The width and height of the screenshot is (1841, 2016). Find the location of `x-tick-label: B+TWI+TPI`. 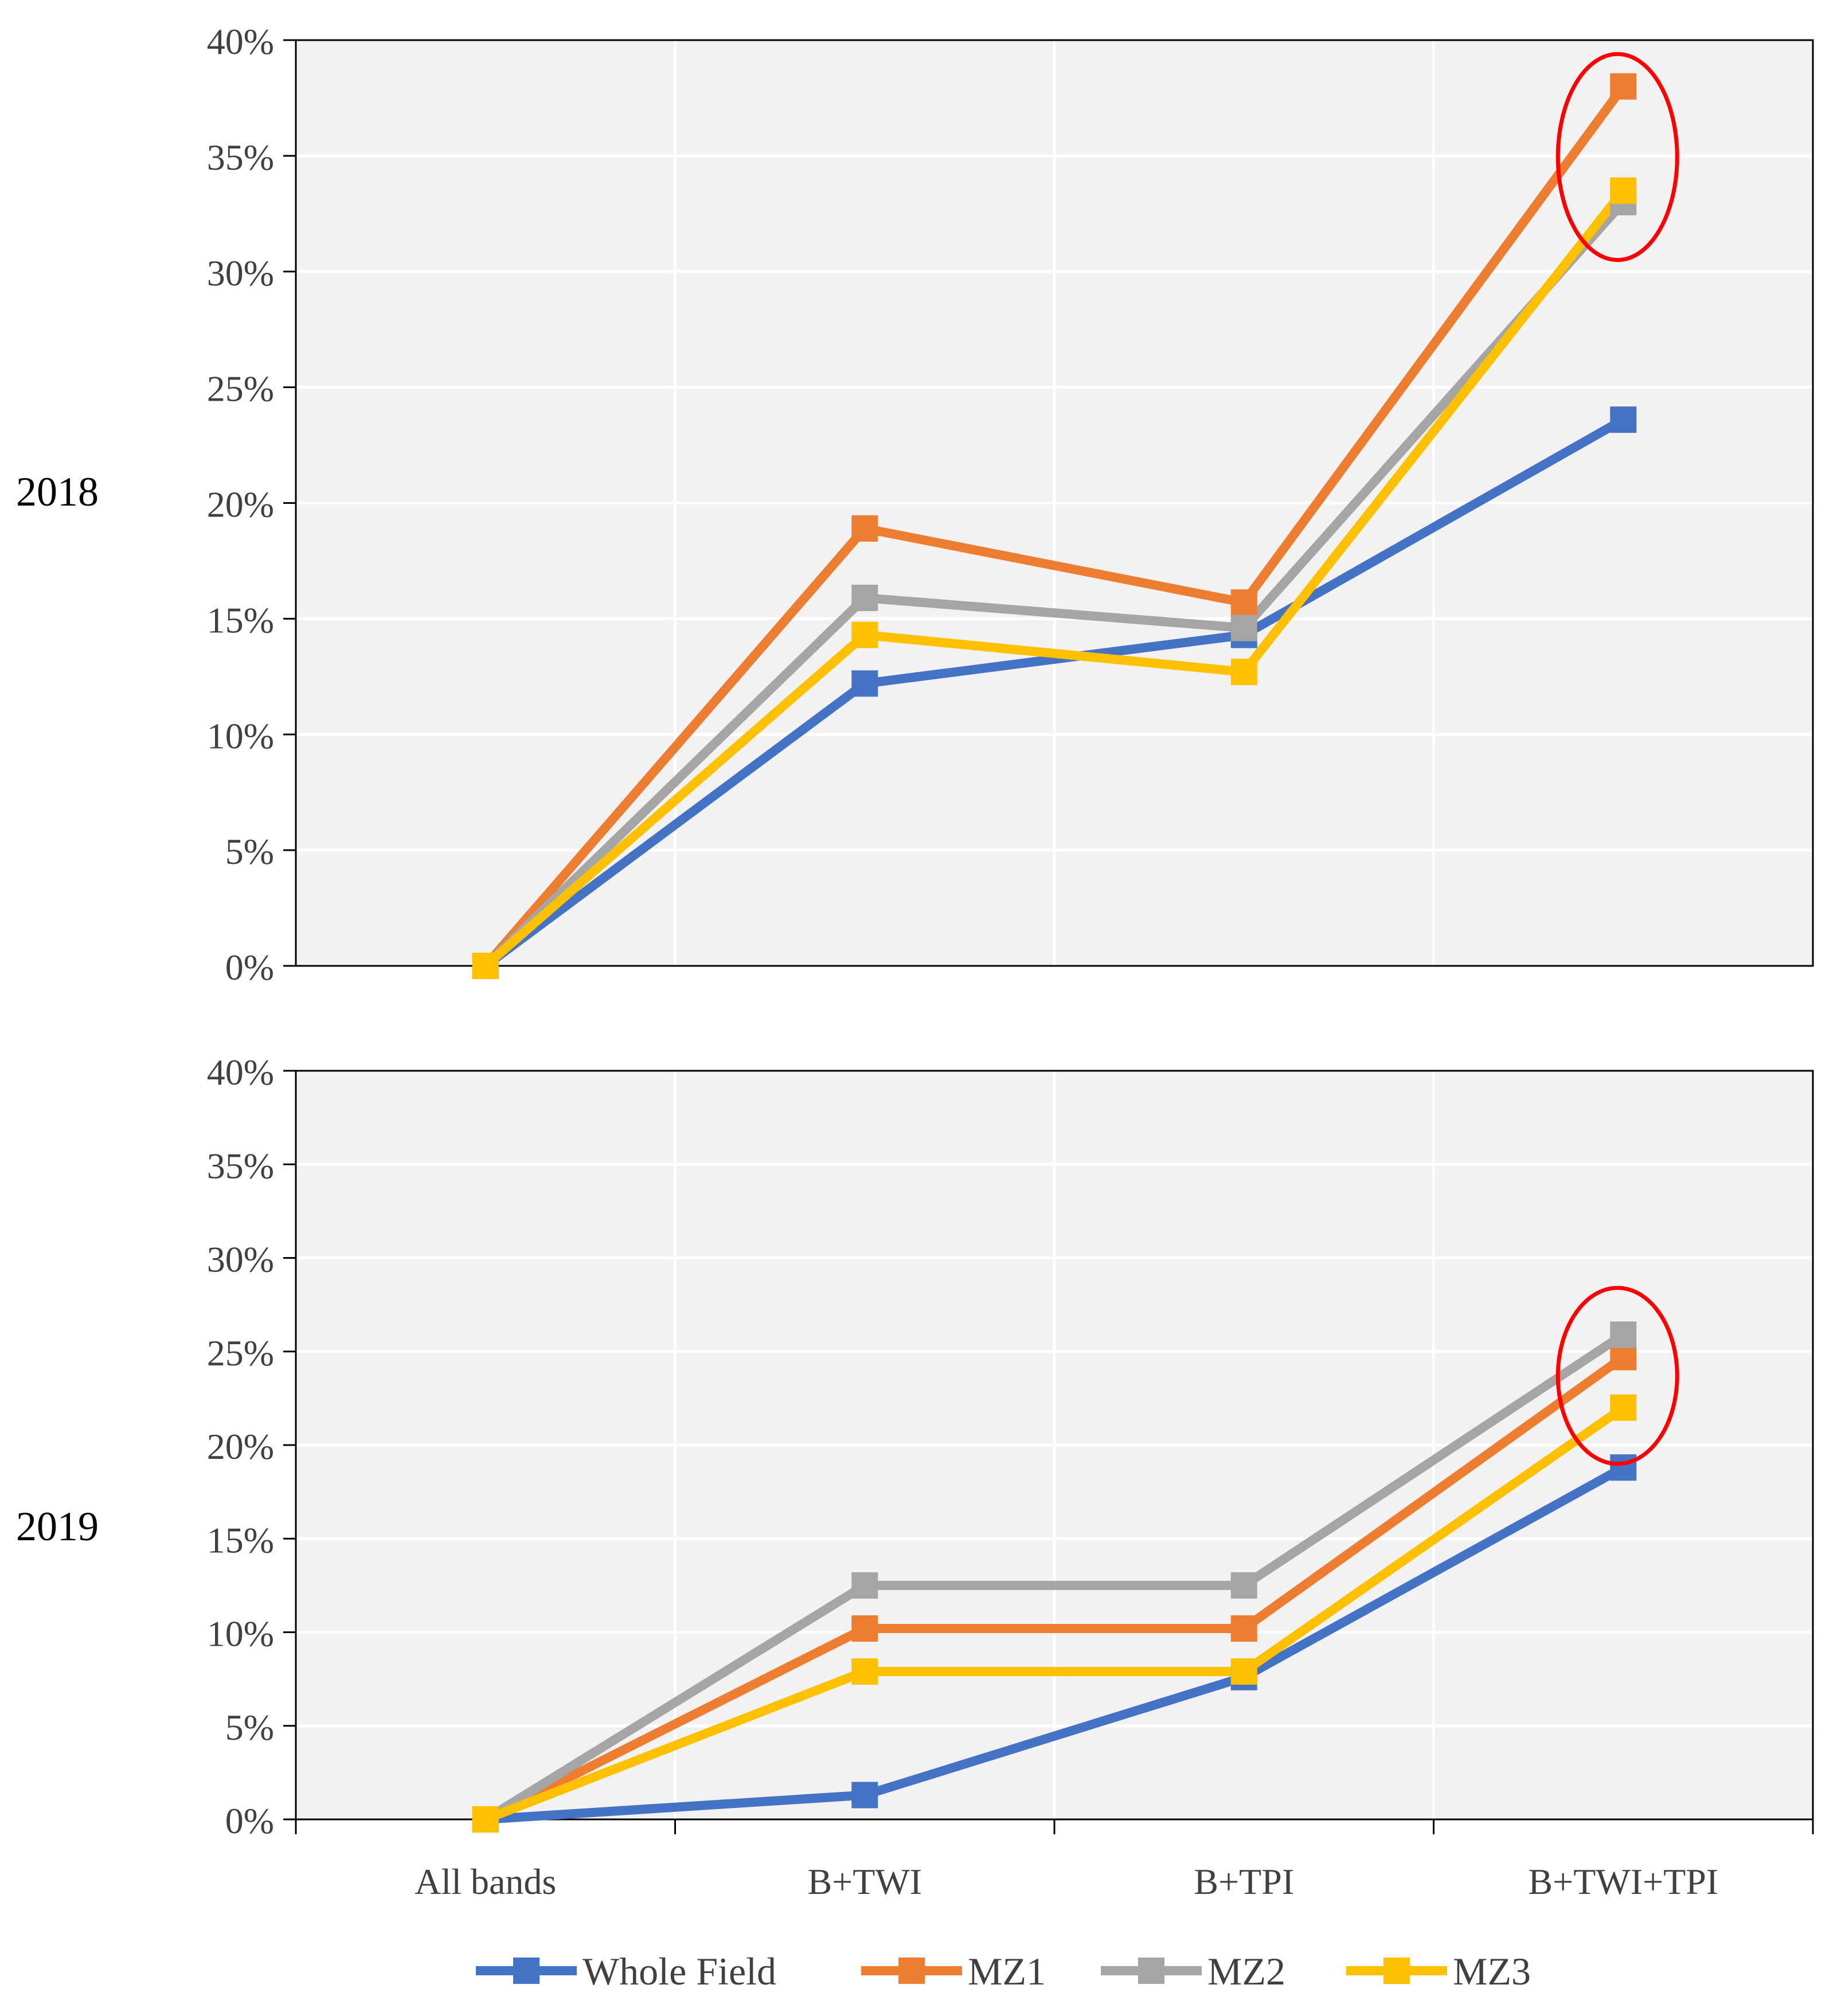

x-tick-label: B+TWI+TPI is located at coordinates (1623, 1881).